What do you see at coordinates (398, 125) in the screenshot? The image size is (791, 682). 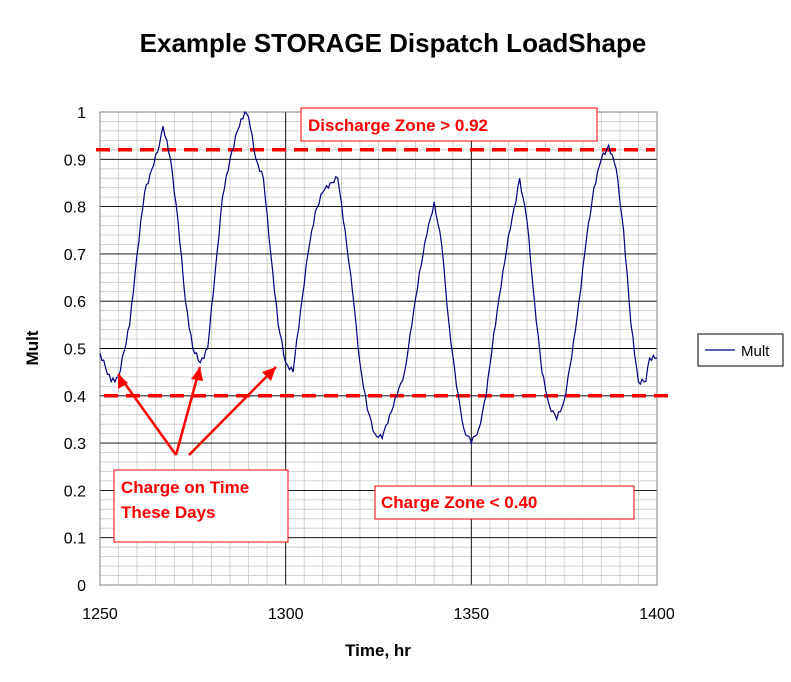 I see `discharge-zone-label: Discharge Zone > 0.92` at bounding box center [398, 125].